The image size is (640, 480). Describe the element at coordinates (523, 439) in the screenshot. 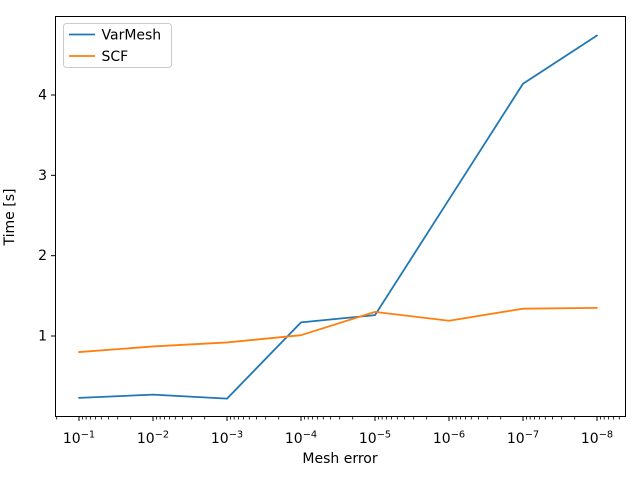

I see `x-tick-label: 10⁻⁷` at that location.